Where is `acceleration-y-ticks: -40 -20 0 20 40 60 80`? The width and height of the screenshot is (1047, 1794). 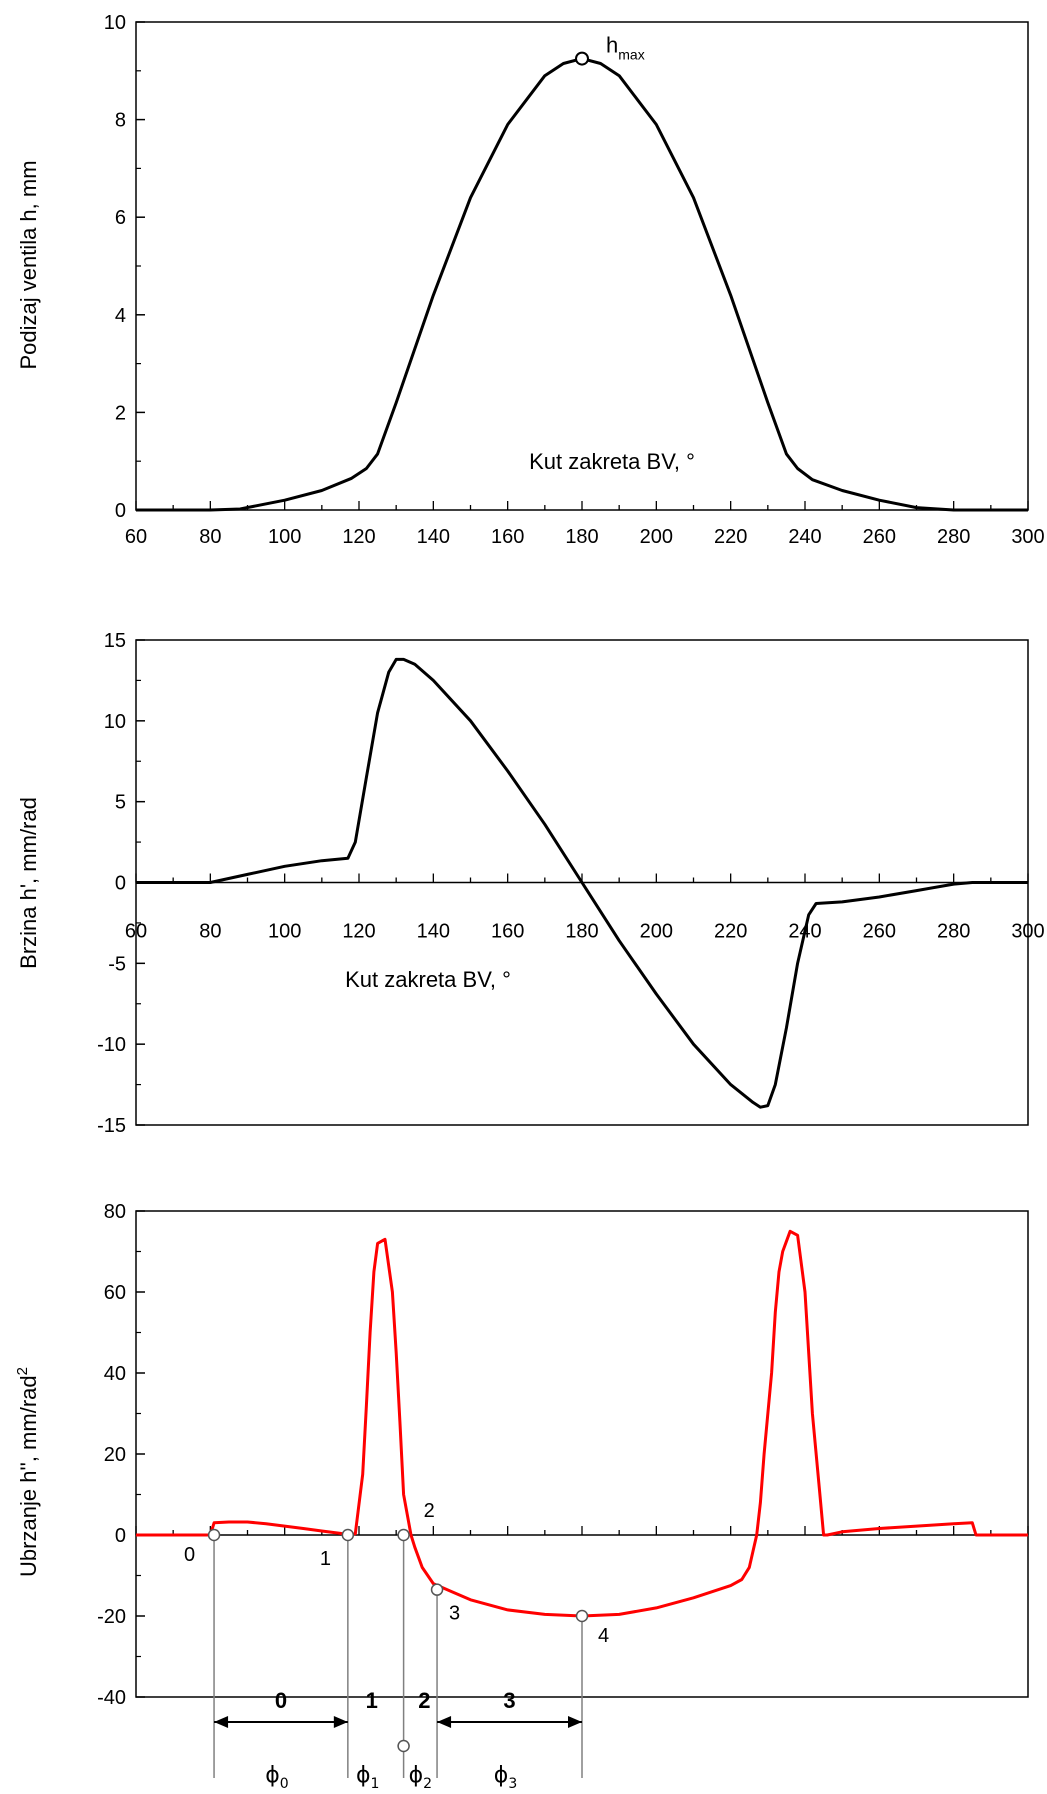
acceleration-y-ticks: -40 -20 0 20 40 60 80 is located at coordinates (121, 1455).